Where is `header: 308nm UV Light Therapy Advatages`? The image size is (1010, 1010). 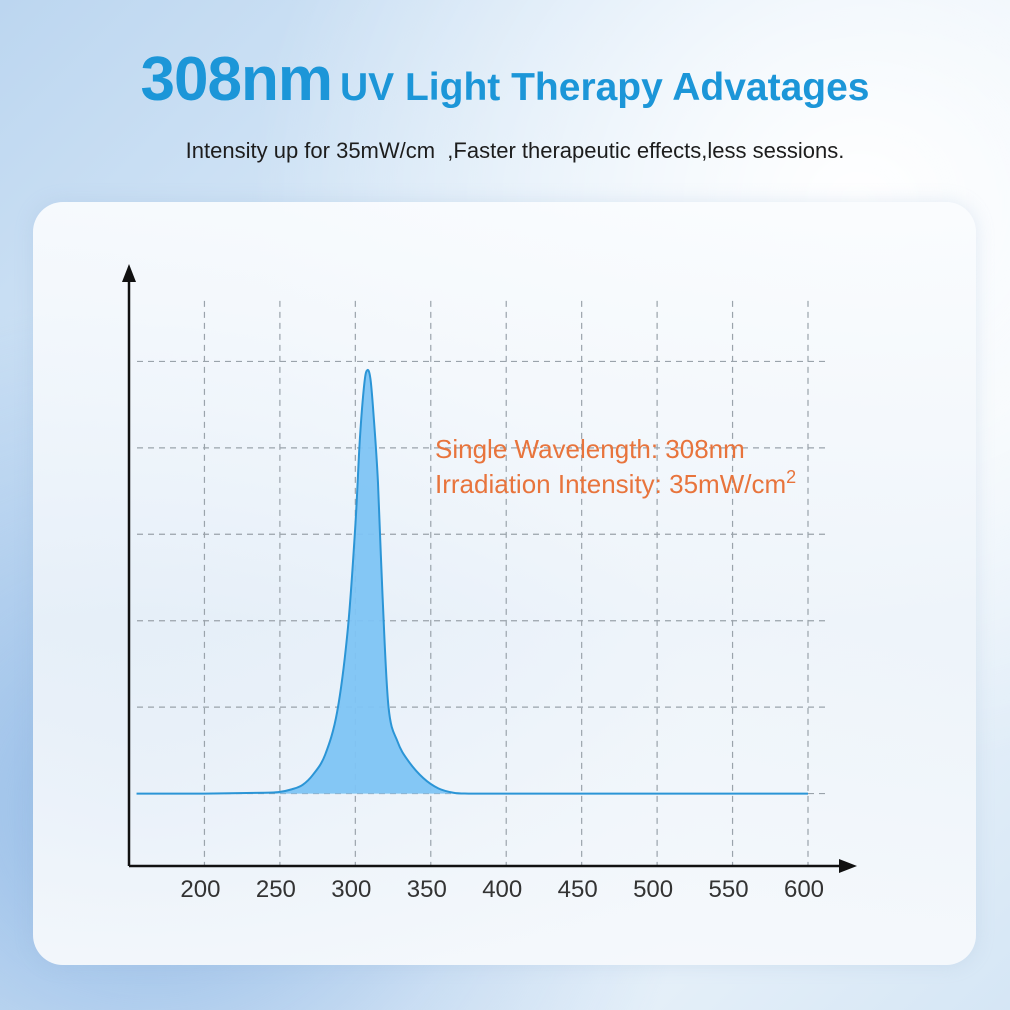
header: 308nm UV Light Therapy Advatages is located at coordinates (505, 79).